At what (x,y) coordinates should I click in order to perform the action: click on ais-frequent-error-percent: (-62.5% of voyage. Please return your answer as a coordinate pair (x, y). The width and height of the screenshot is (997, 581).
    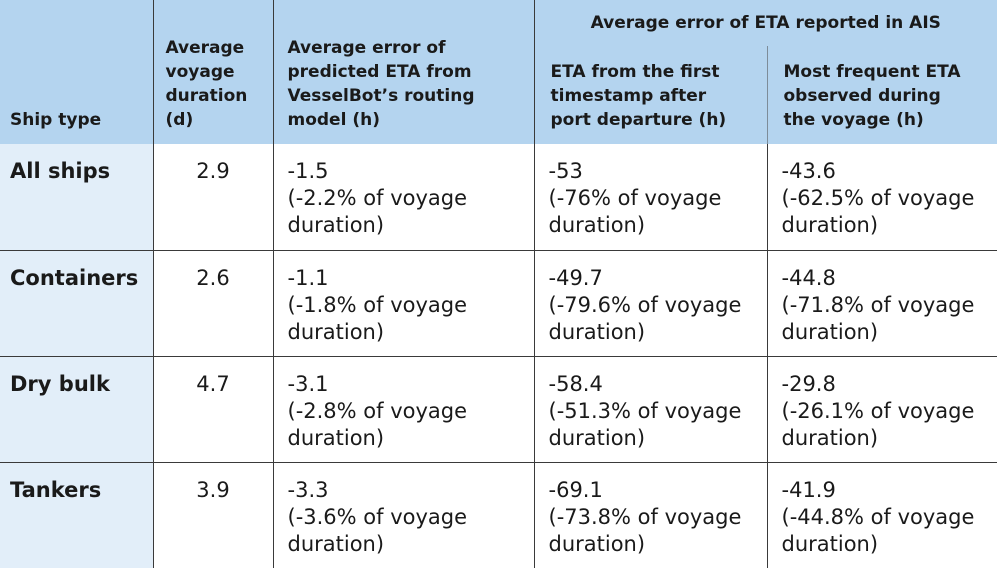
    Looking at the image, I should click on (878, 198).